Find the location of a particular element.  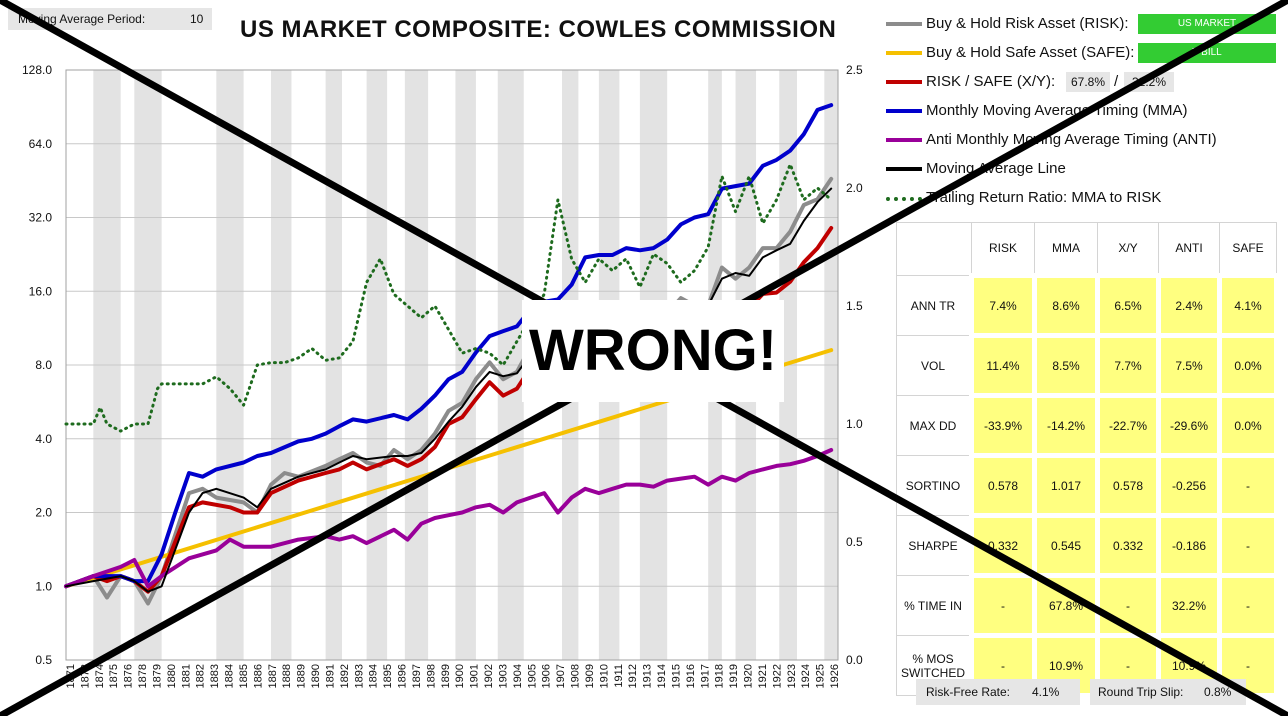

x-tick-label: 1886 is located at coordinates (258, 676).